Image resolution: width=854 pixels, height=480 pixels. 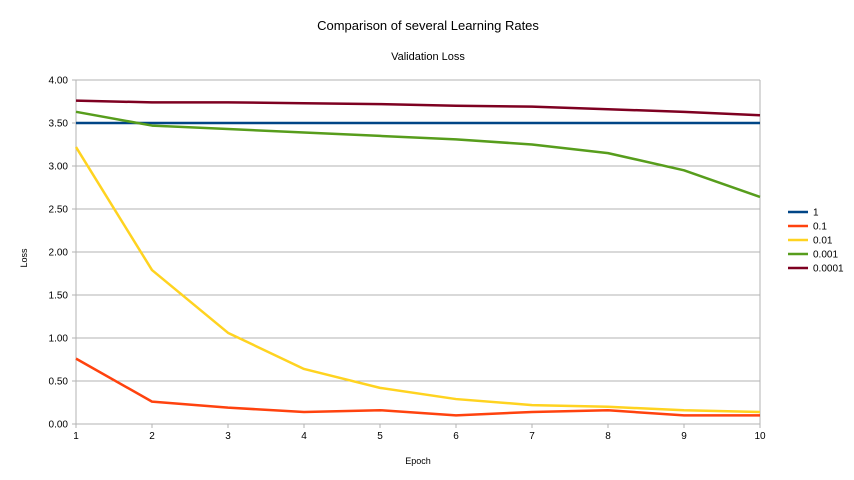 What do you see at coordinates (823, 241) in the screenshot?
I see `legend-label: 0.01` at bounding box center [823, 241].